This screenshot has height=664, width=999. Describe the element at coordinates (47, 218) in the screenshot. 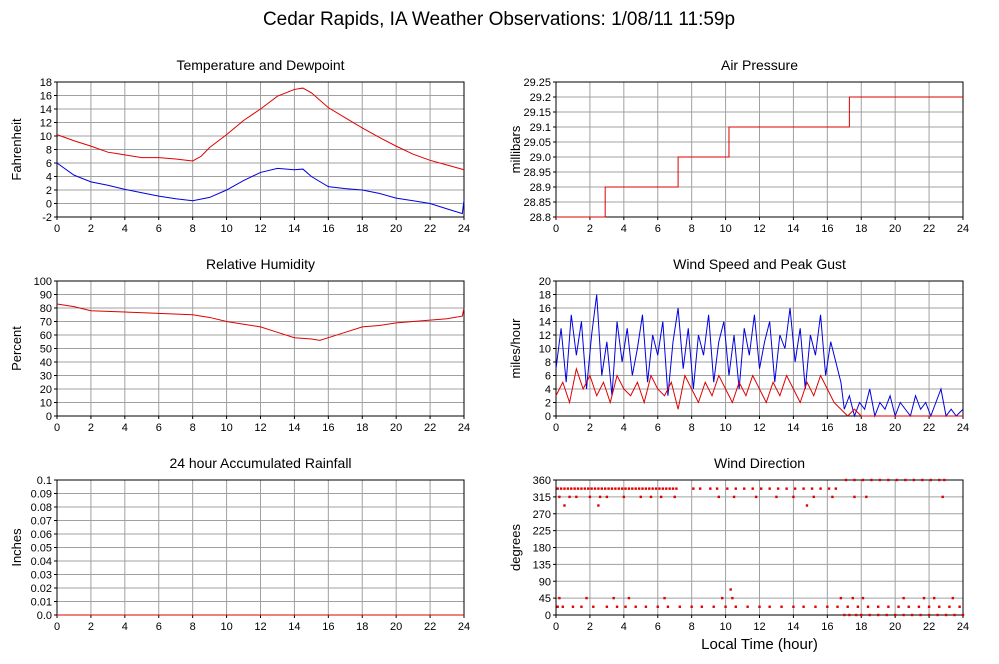

I see `y-tick-label: -2` at that location.